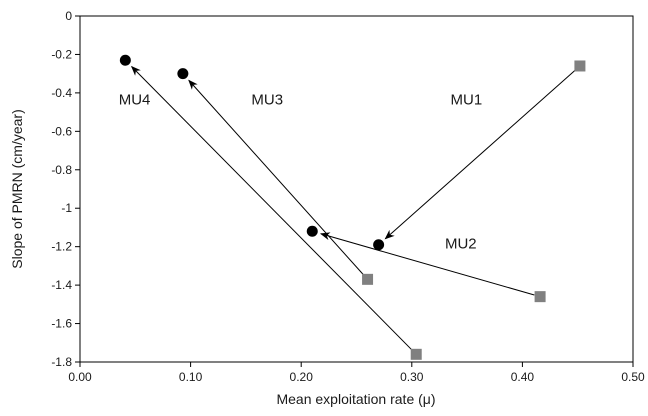  I want to click on y-tick-label: -0.8, so click(61, 170).